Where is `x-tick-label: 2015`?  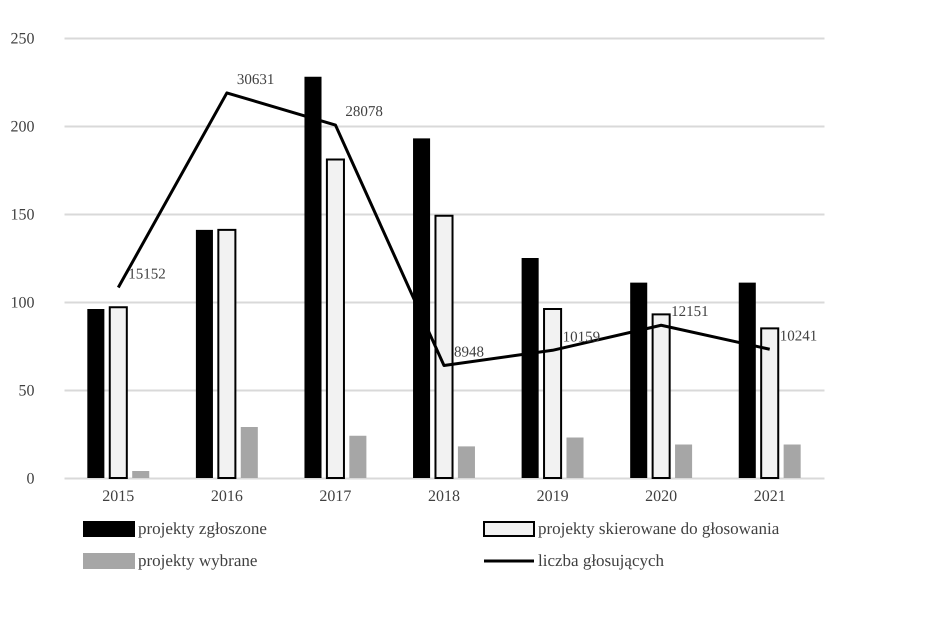
x-tick-label: 2015 is located at coordinates (118, 496).